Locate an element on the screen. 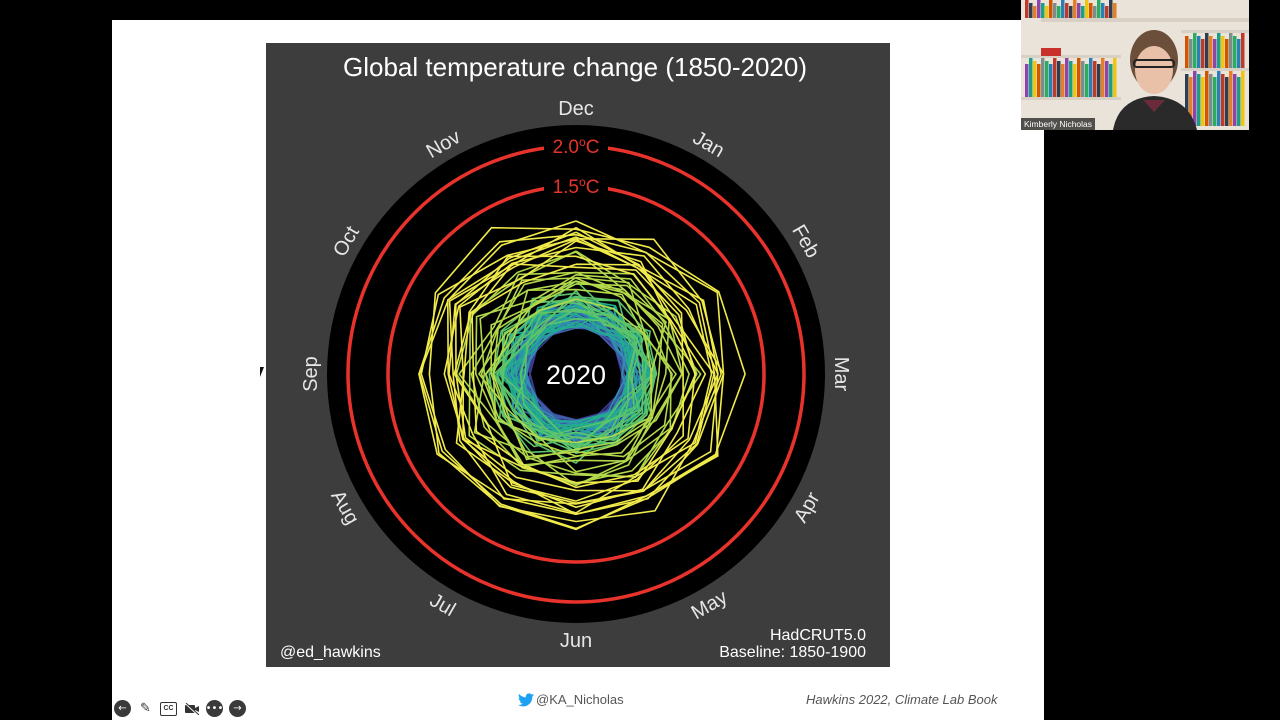 The image size is (1280, 720). chart-title: Global temperature change (1850-2020) is located at coordinates (575, 67).